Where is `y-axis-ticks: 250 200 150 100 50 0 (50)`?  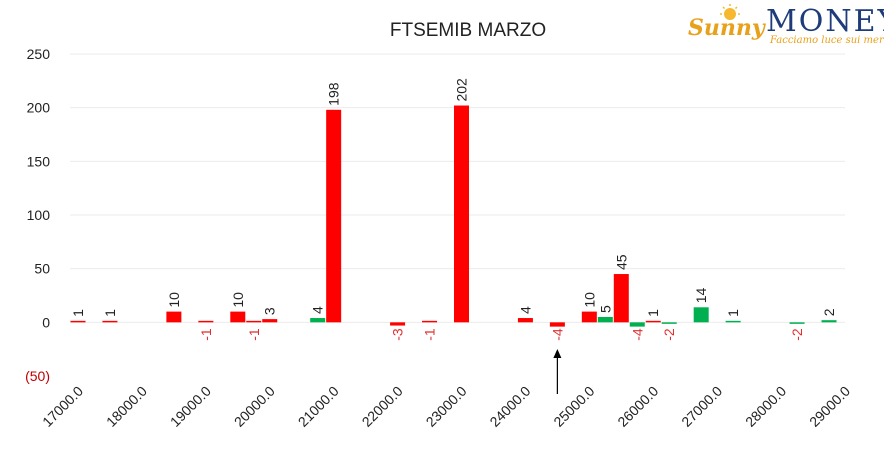
y-axis-ticks: 250 200 150 100 50 0 (50) is located at coordinates (37, 215).